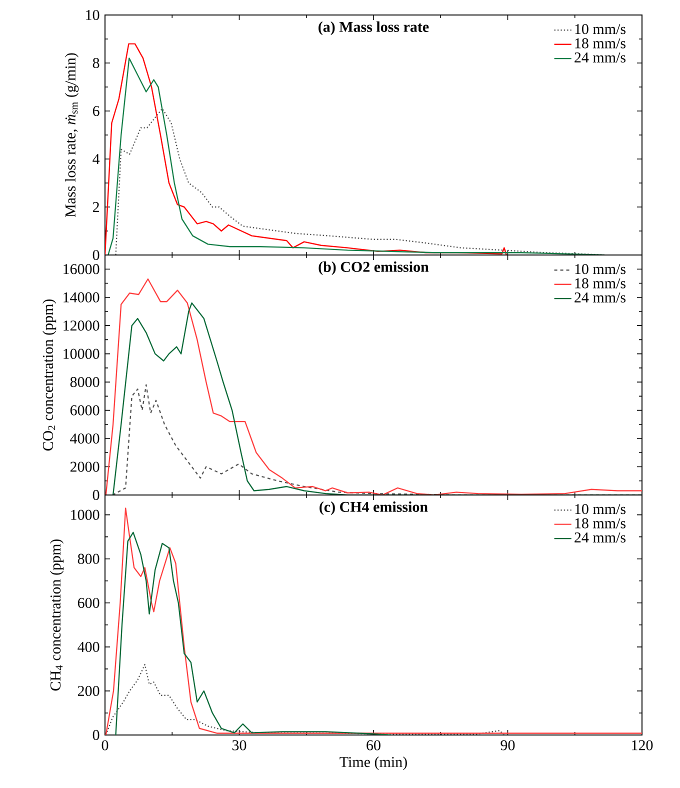 This screenshot has width=680, height=788. Describe the element at coordinates (95, 207) in the screenshot. I see `y-tick-label: 2` at that location.